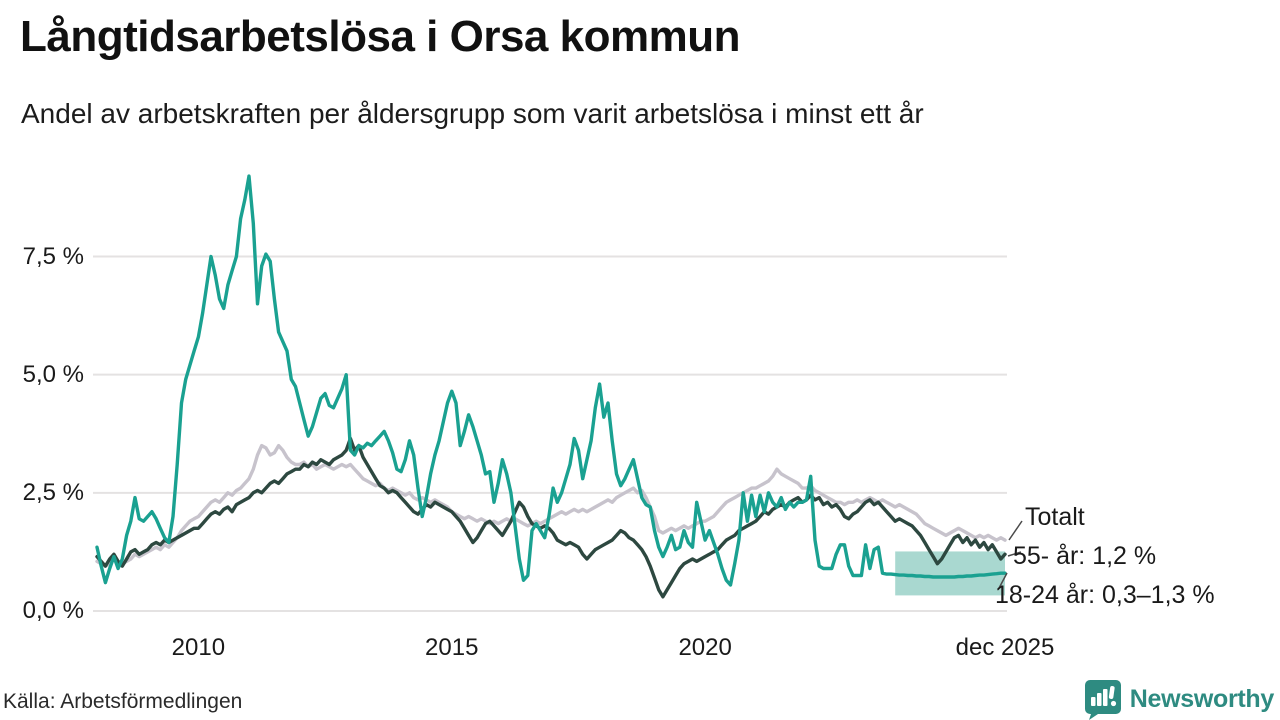  Describe the element at coordinates (1015, 530) in the screenshot. I see `connector-totalt` at that location.